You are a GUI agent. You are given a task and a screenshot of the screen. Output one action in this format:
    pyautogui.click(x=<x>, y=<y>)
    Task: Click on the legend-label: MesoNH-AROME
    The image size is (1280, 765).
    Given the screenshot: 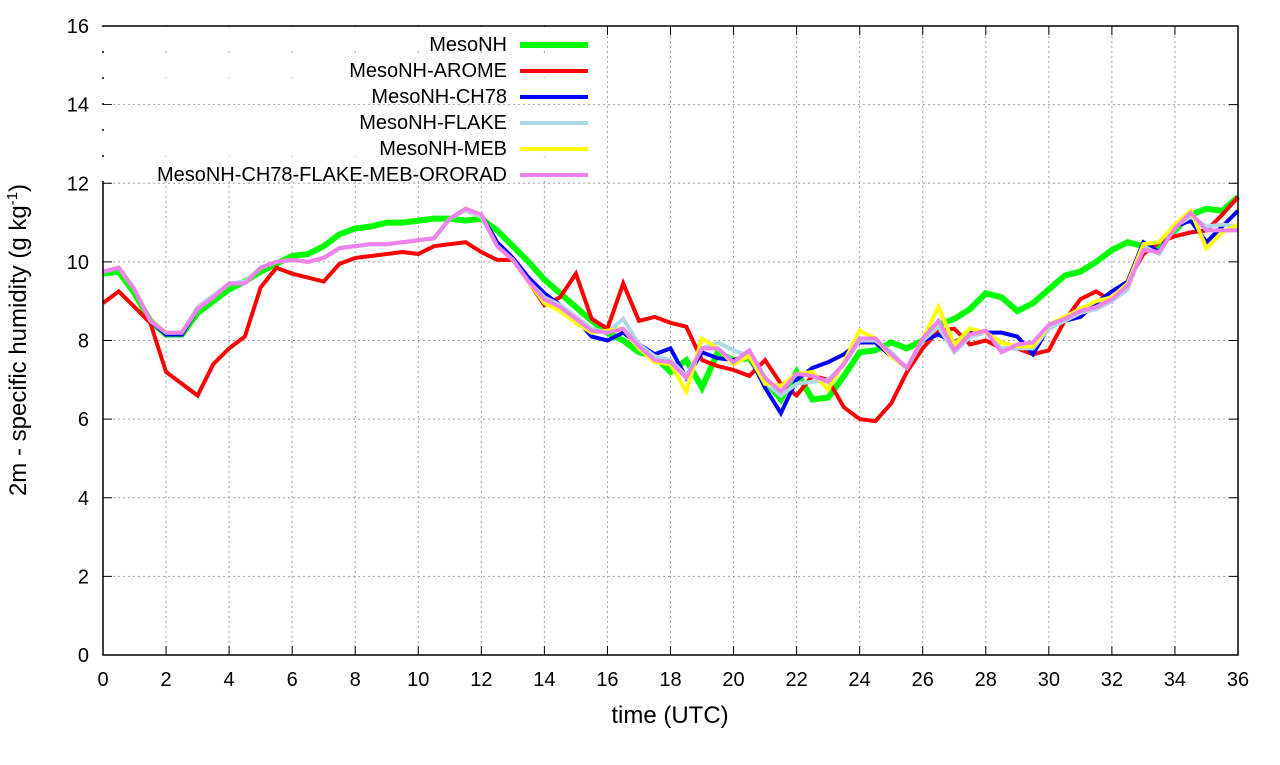 What is the action you would take?
    pyautogui.click(x=428, y=71)
    